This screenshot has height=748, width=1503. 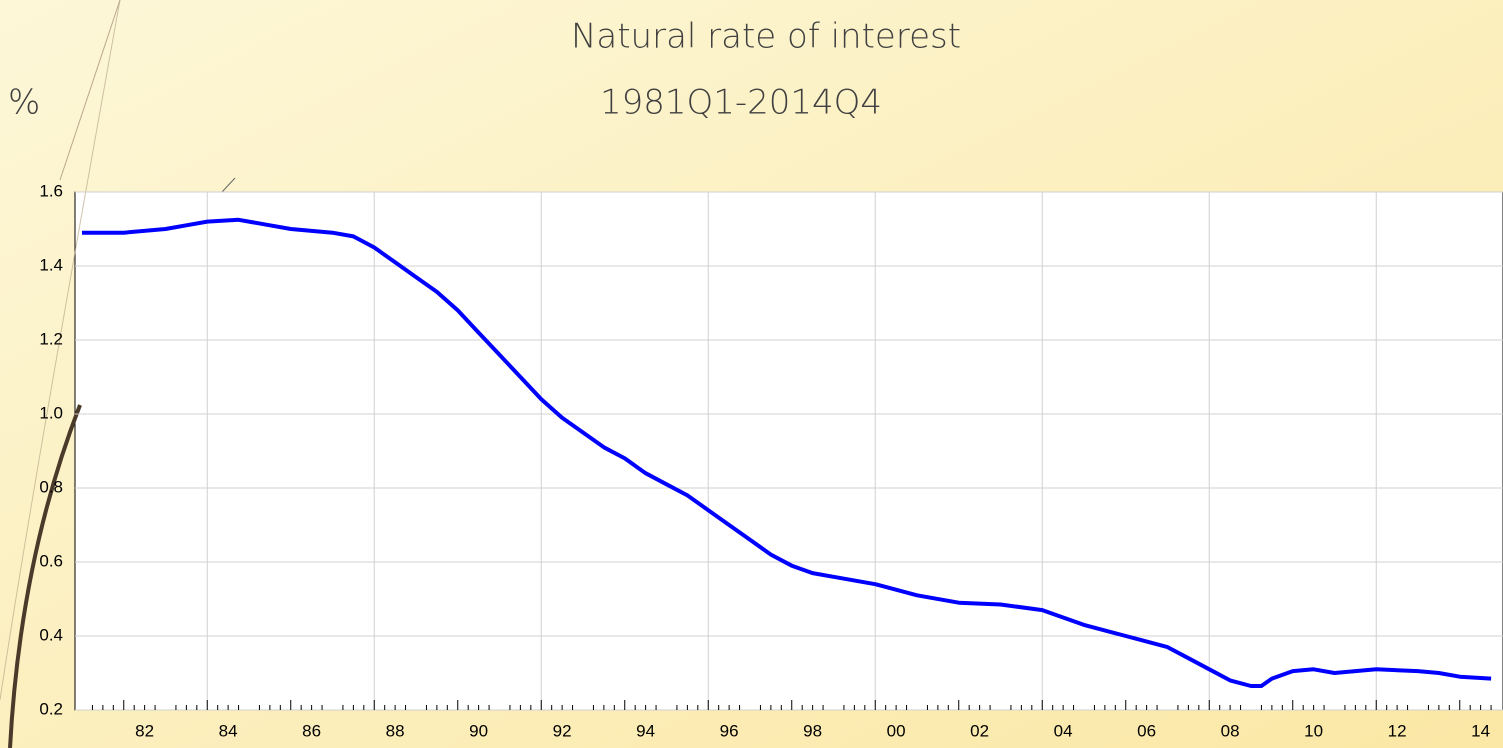 What do you see at coordinates (51, 708) in the screenshot?
I see `y-tick-label: 0.2` at bounding box center [51, 708].